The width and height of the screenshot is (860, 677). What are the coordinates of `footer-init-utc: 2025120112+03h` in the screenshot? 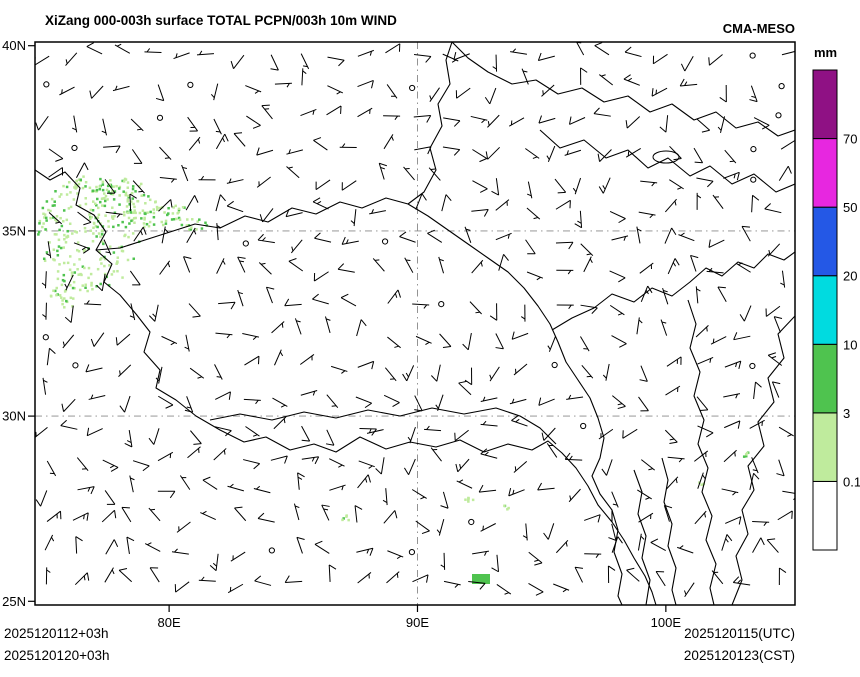 It's located at (56, 633).